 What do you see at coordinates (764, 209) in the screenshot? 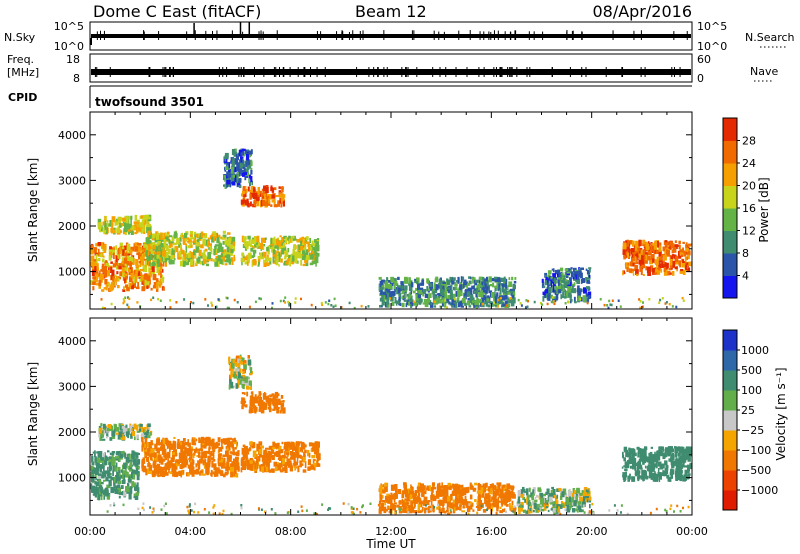
I see `power-colorbar-label: Power [dB]` at bounding box center [764, 209].